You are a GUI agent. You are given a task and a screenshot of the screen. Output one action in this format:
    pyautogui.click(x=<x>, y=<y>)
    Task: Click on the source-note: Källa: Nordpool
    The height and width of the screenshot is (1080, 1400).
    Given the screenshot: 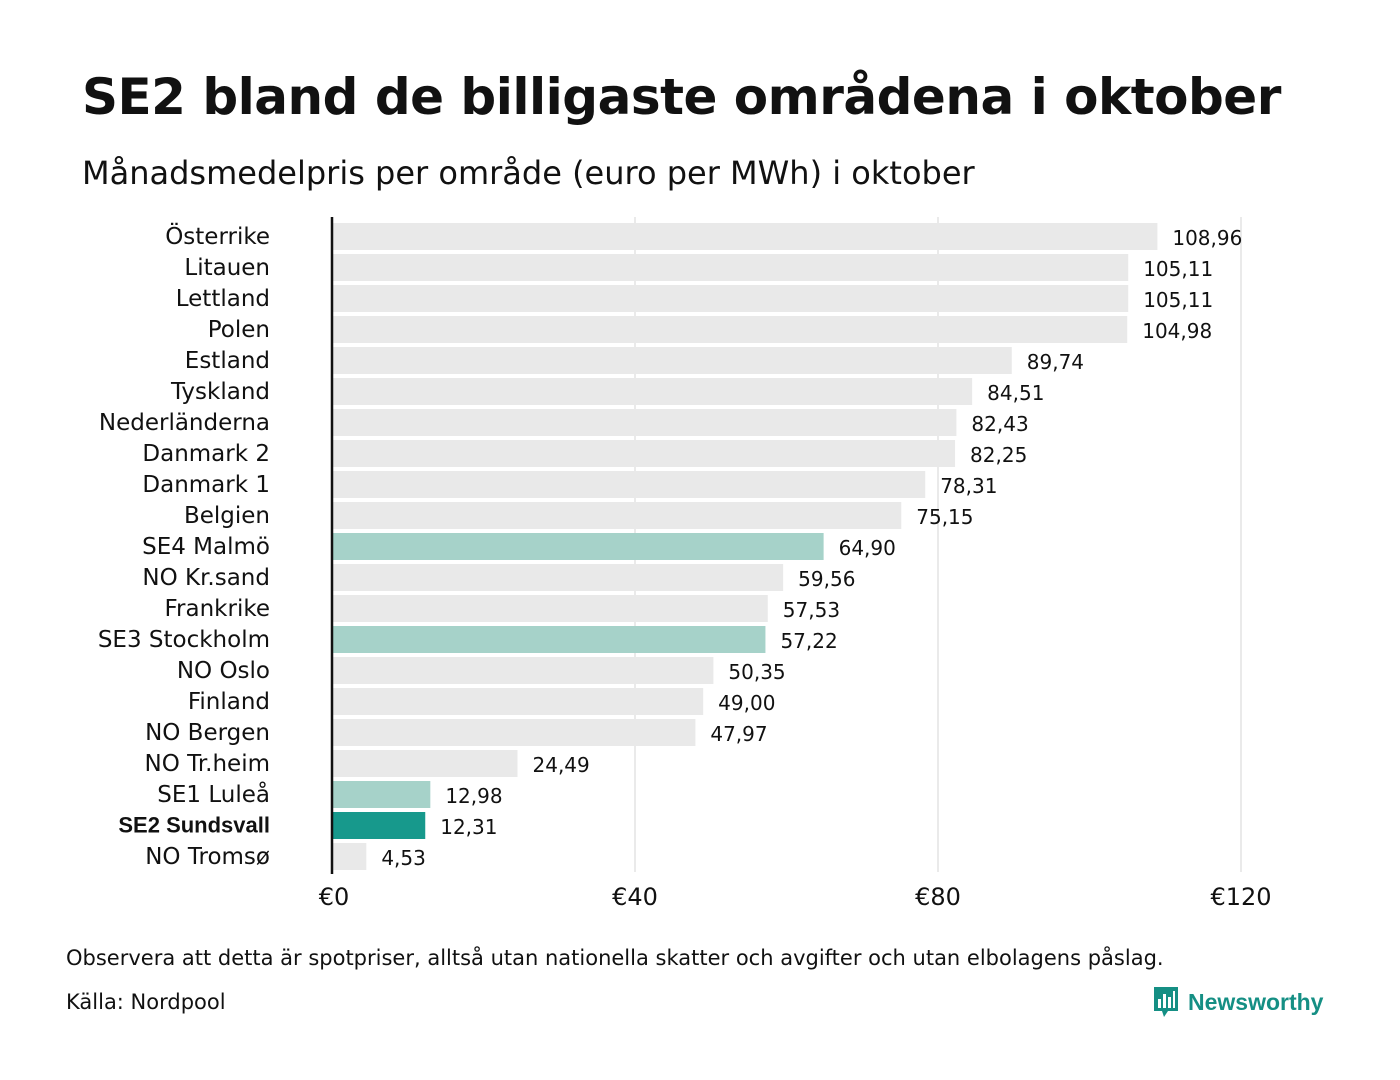 What is the action you would take?
    pyautogui.click(x=146, y=1002)
    